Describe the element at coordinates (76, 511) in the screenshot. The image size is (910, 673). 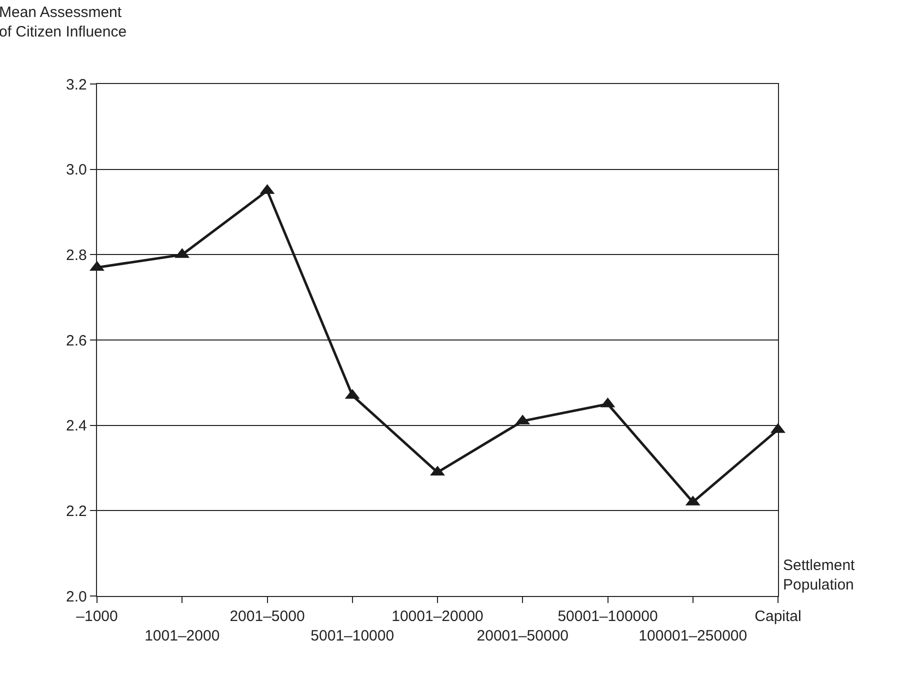
I see `y-tick-label: 2.2` at that location.